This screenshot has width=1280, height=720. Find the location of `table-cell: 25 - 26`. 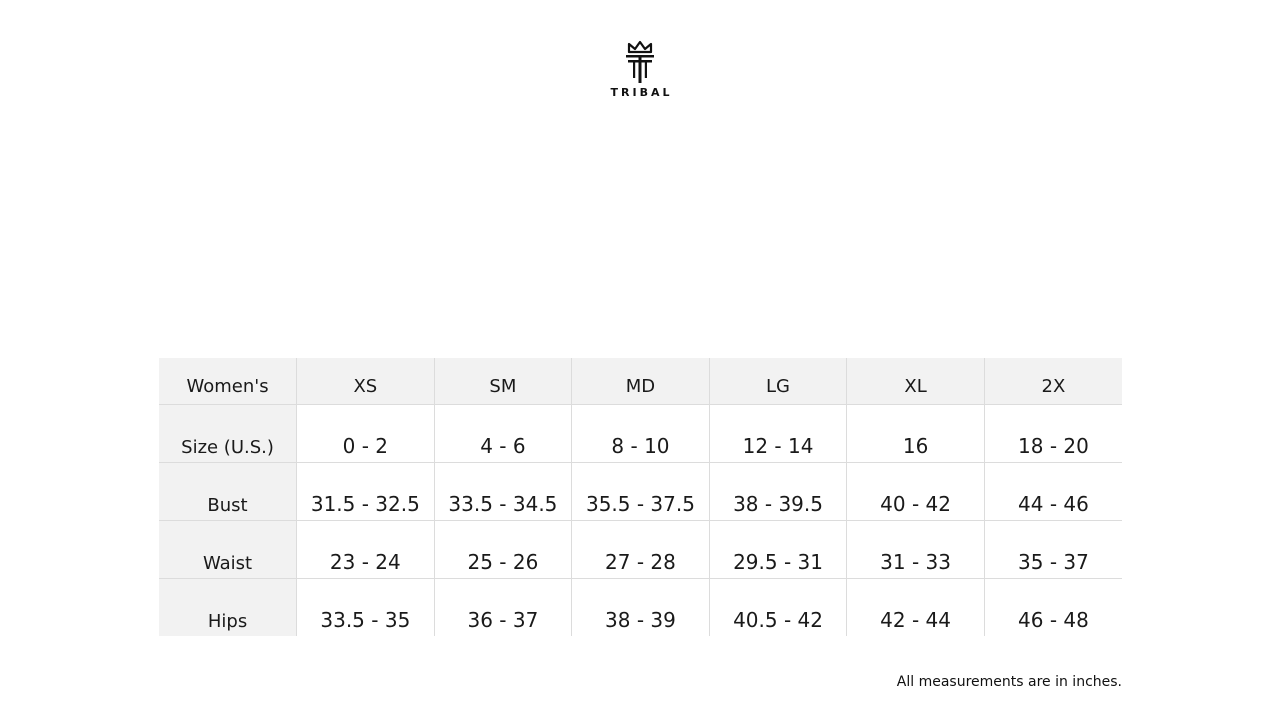

table-cell: 25 - 26 is located at coordinates (503, 549).